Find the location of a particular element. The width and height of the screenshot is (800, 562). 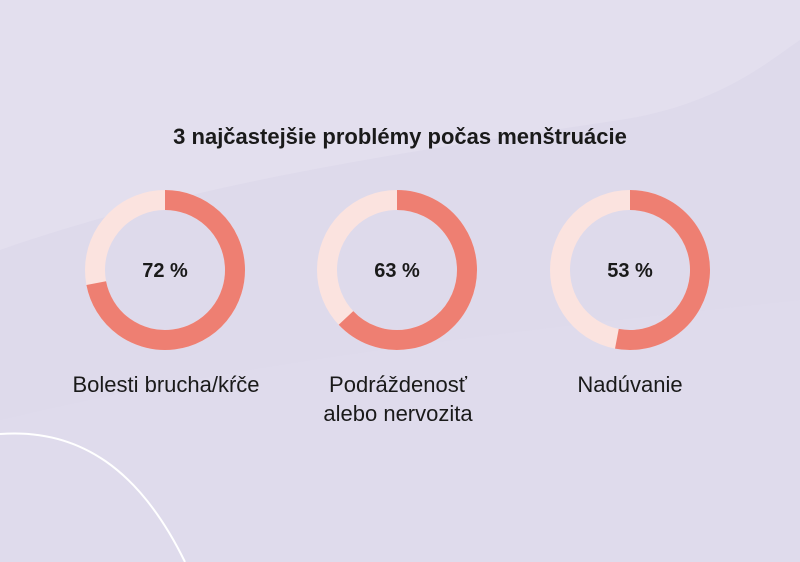

category-label-2-line-2: alebo nervozita is located at coordinates (398, 413).